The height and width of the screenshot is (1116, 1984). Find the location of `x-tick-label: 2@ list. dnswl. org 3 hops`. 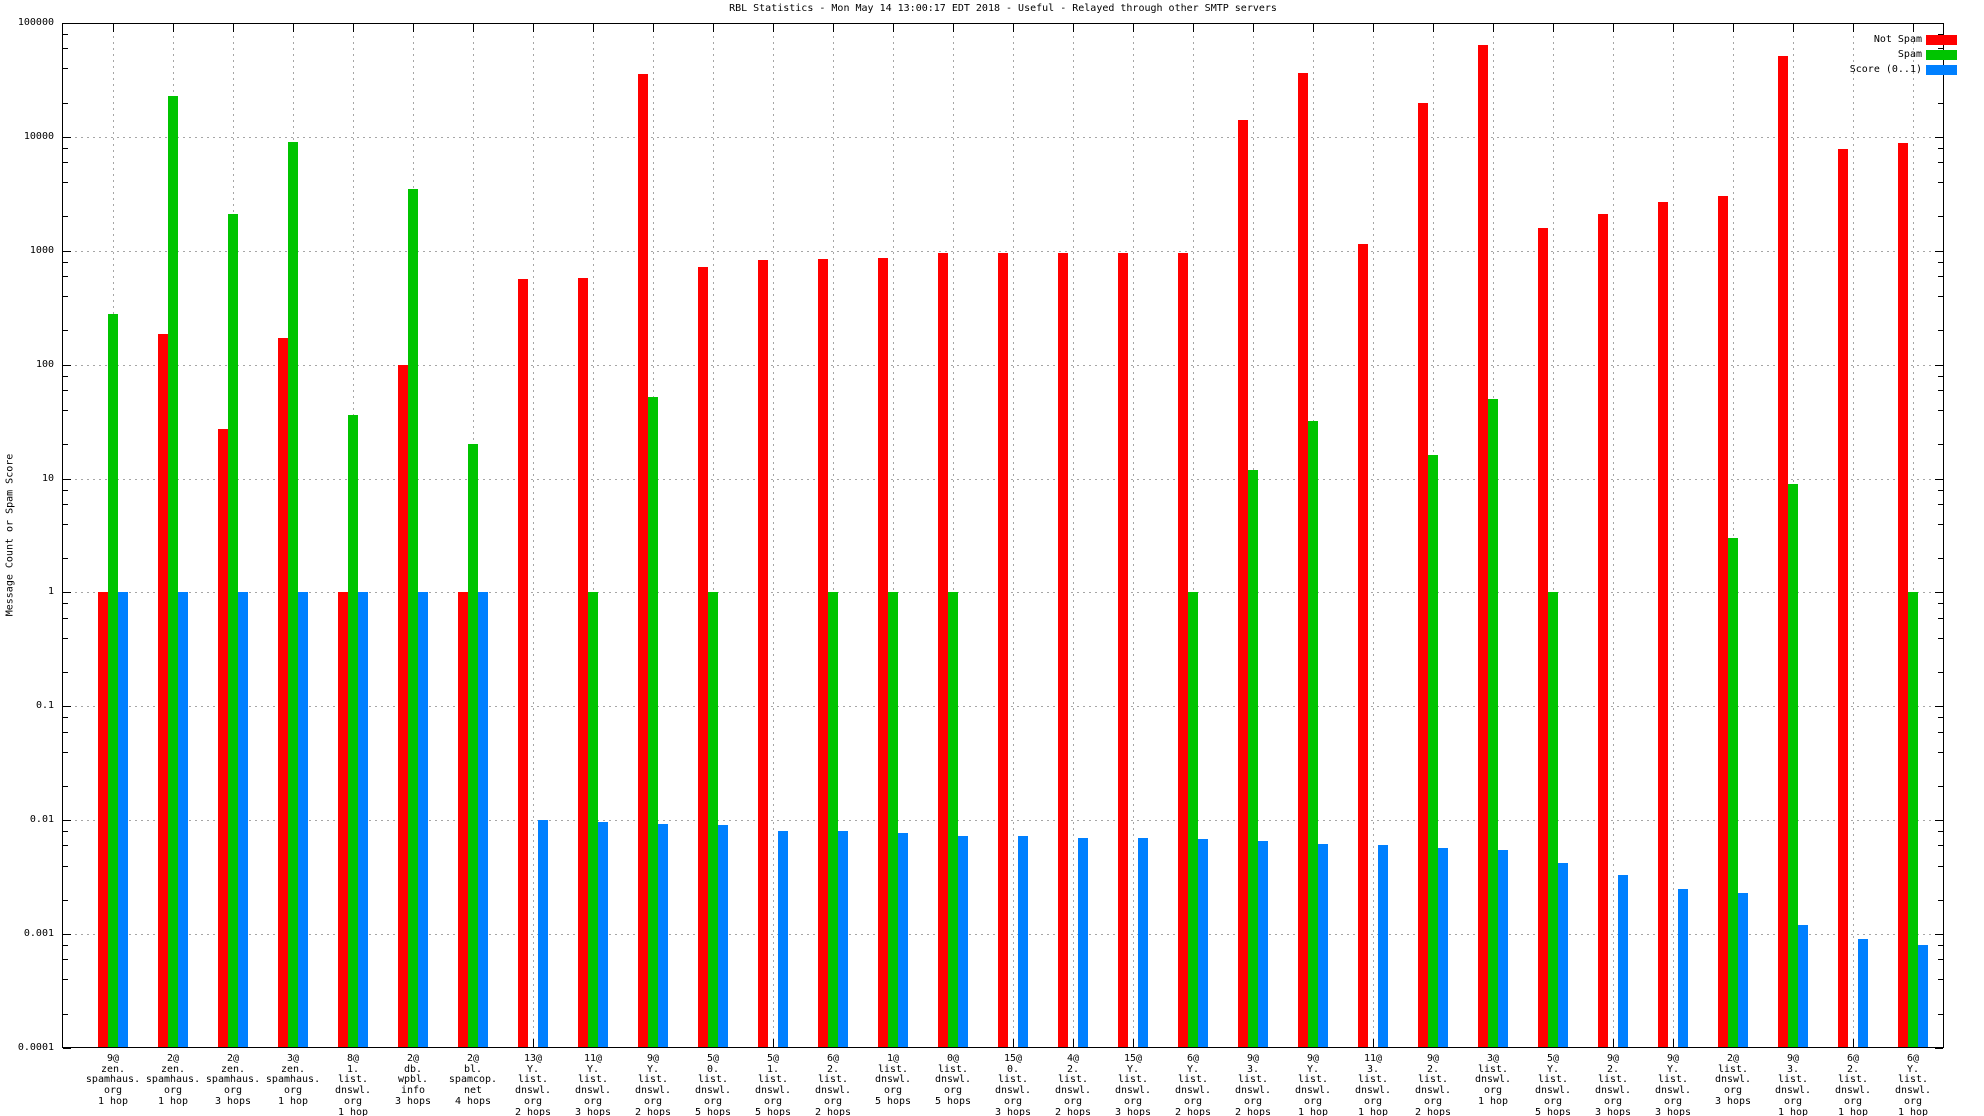

x-tick-label: 2@ list. dnswl. org 3 hops is located at coordinates (1733, 1080).